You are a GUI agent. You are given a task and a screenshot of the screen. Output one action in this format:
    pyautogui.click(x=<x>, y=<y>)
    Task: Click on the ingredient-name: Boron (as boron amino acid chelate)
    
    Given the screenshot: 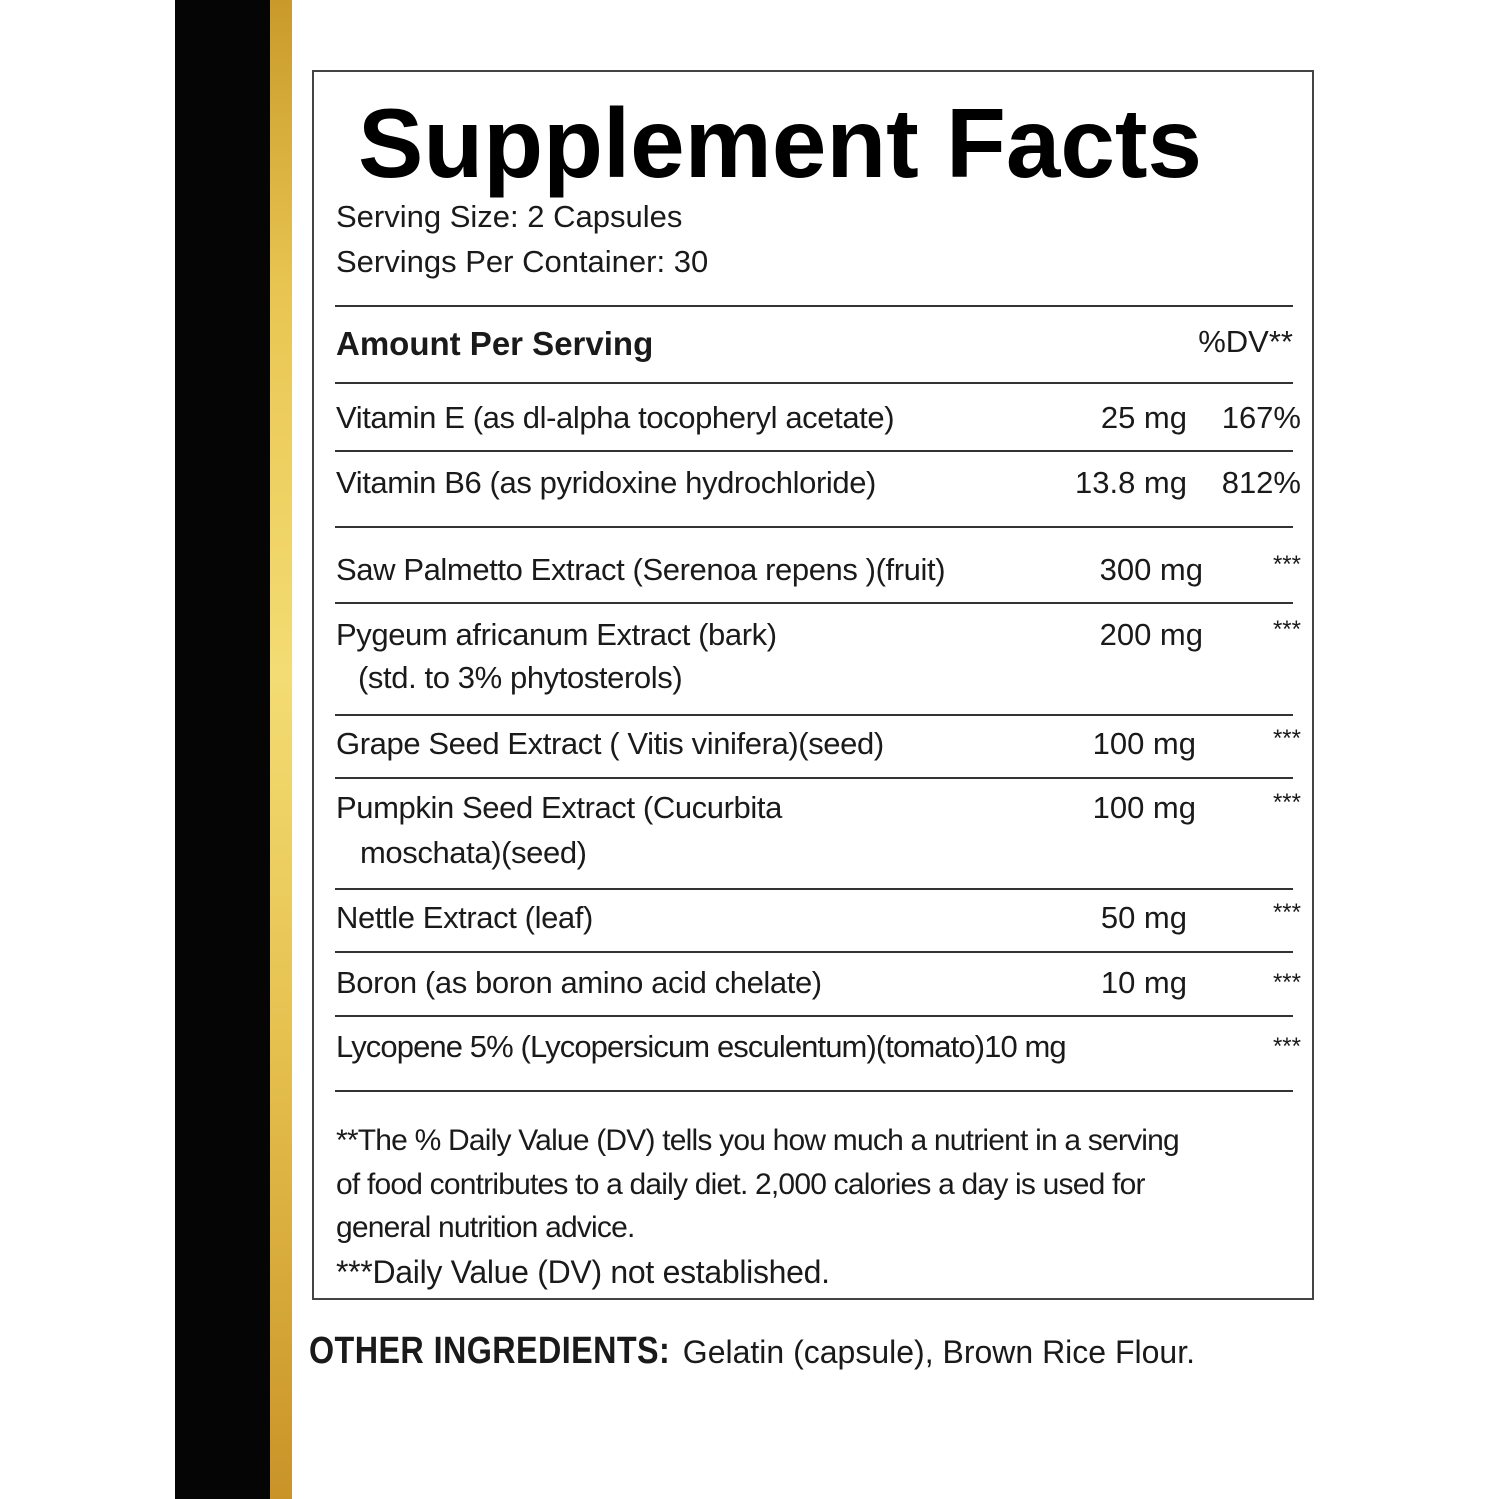 What is the action you would take?
    pyautogui.click(x=579, y=982)
    